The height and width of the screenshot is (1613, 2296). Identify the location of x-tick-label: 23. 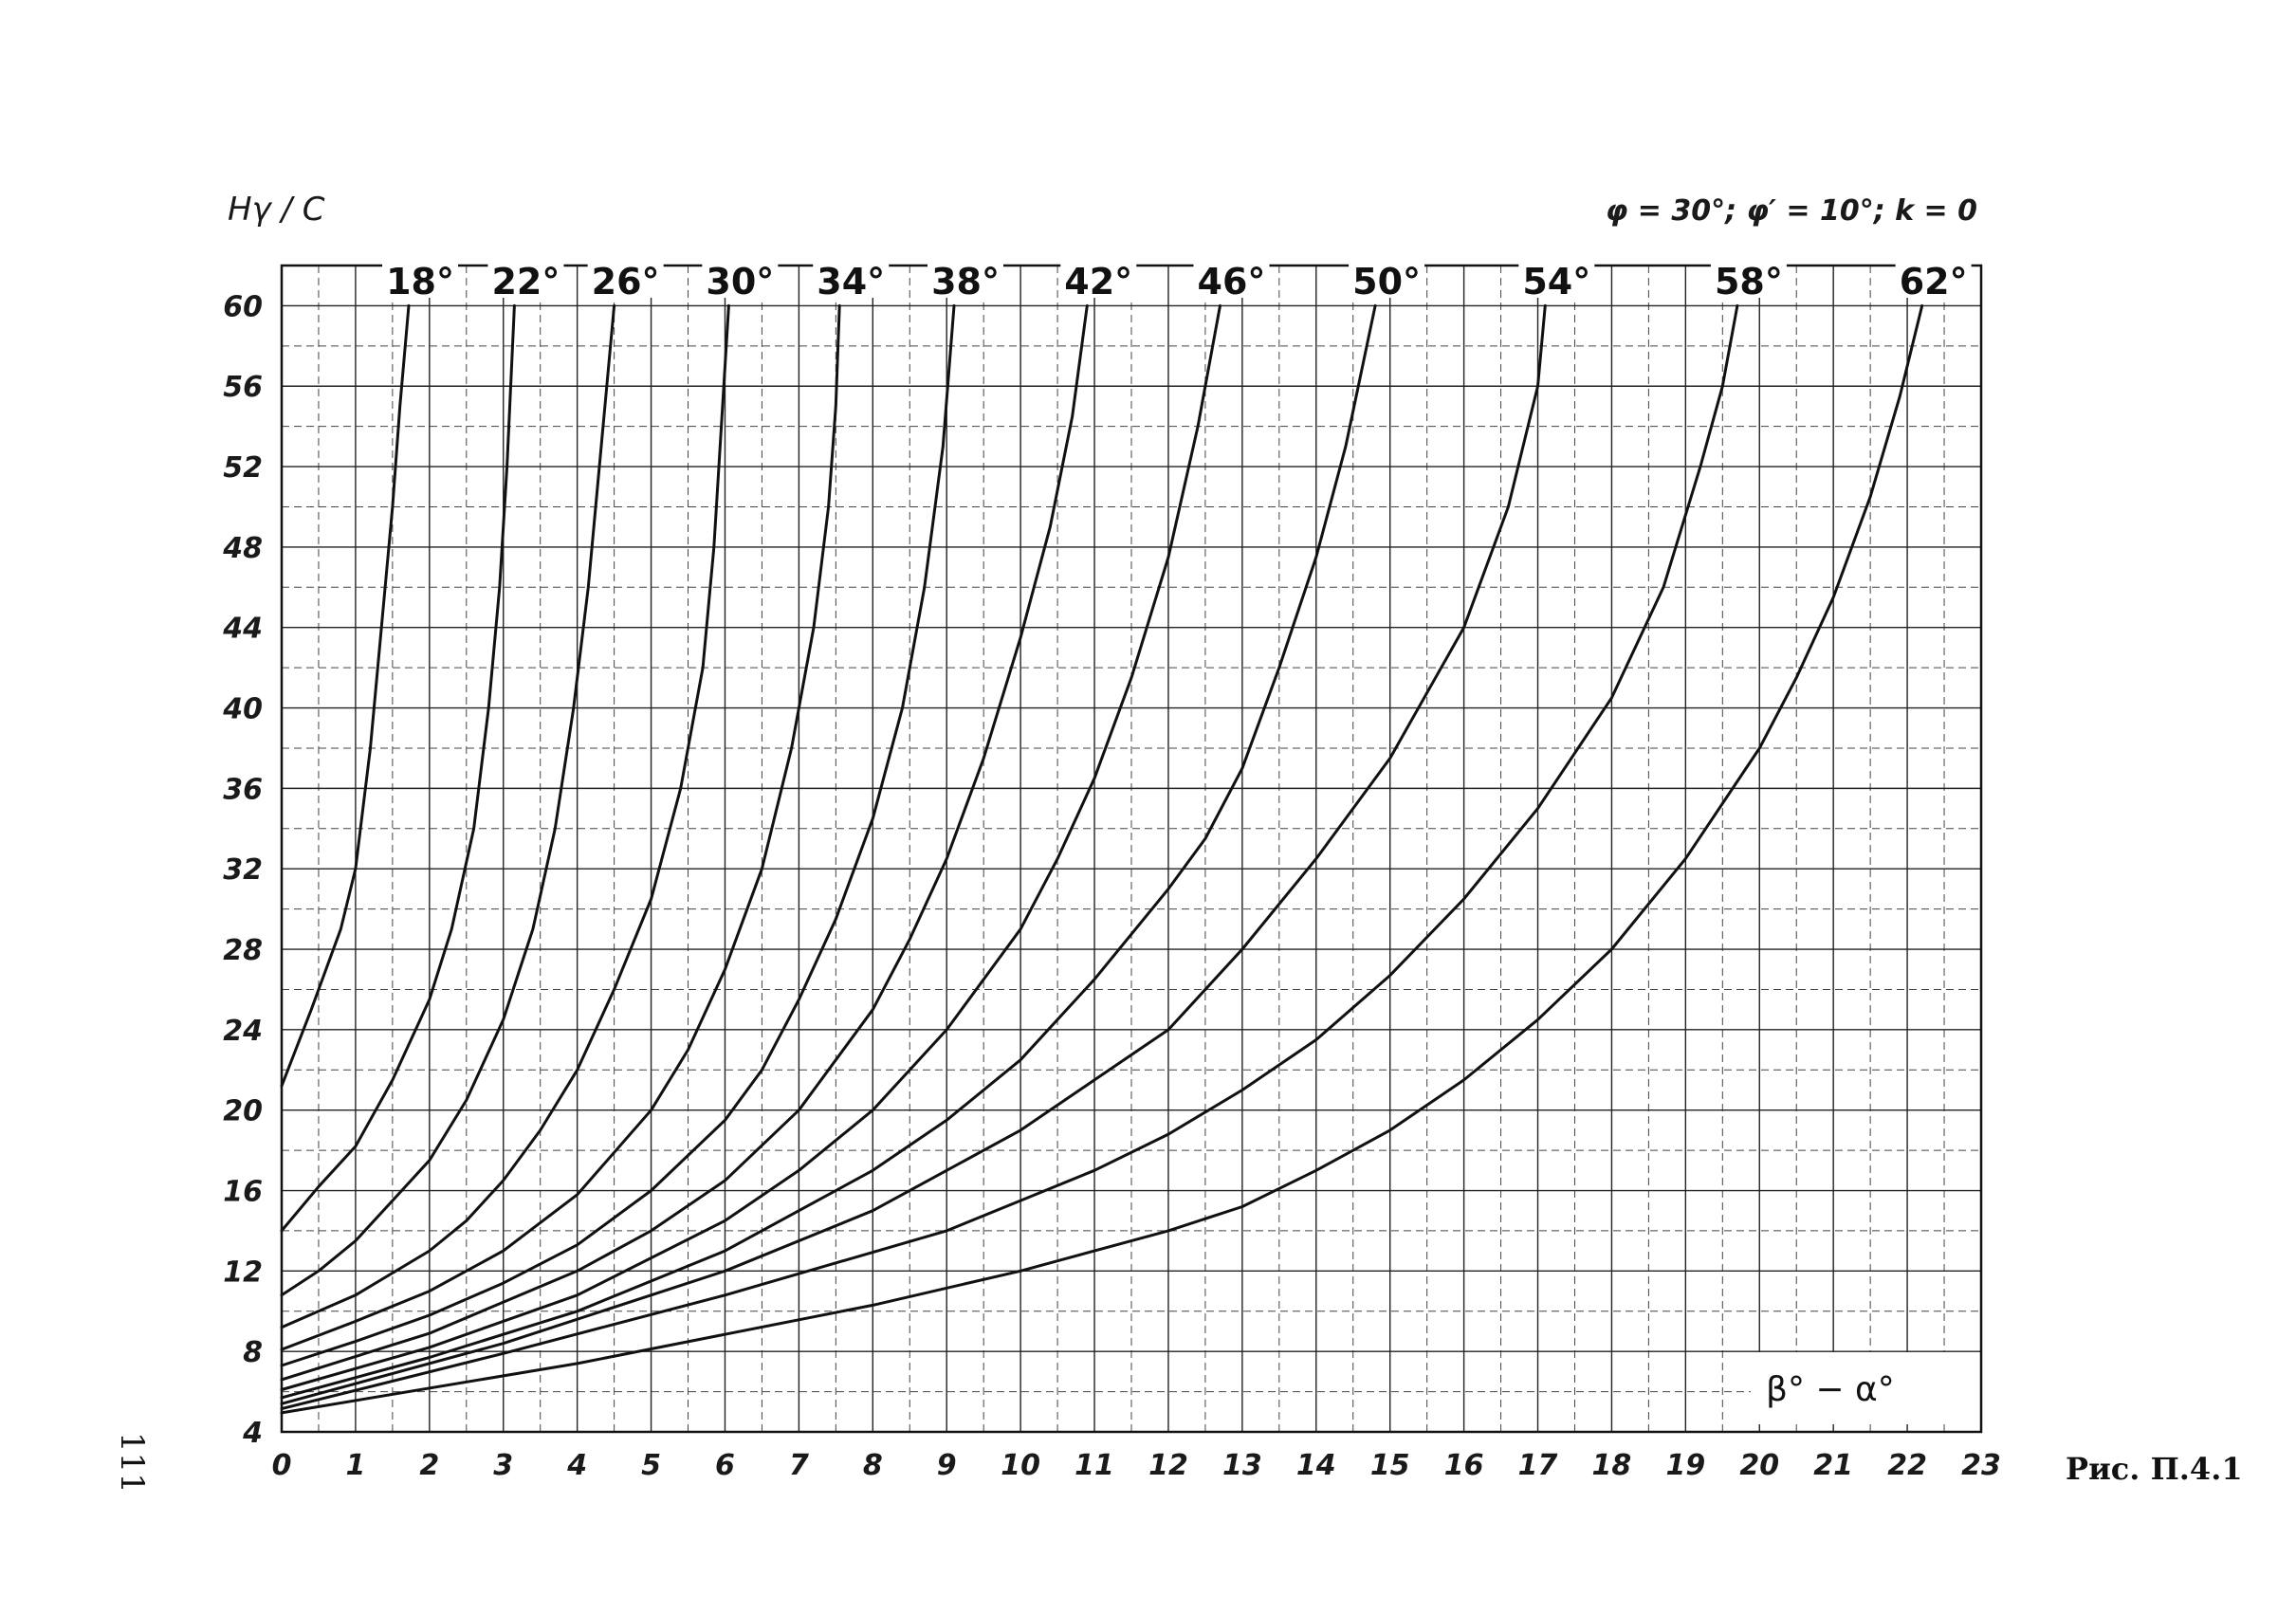
(1981, 1465).